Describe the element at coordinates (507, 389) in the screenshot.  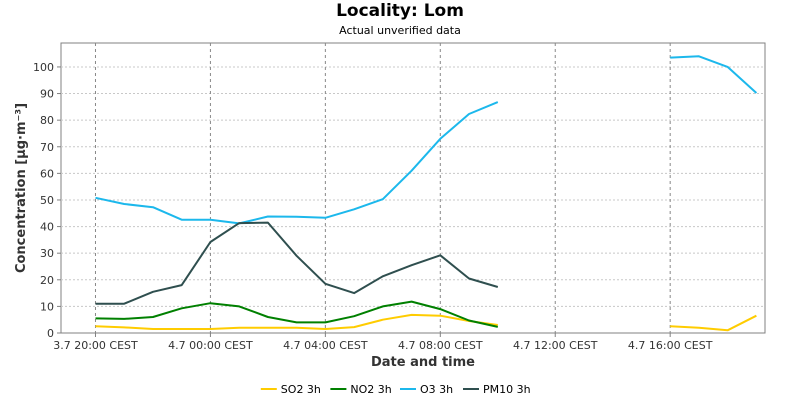
I see `legend-label: PM10 3h` at that location.